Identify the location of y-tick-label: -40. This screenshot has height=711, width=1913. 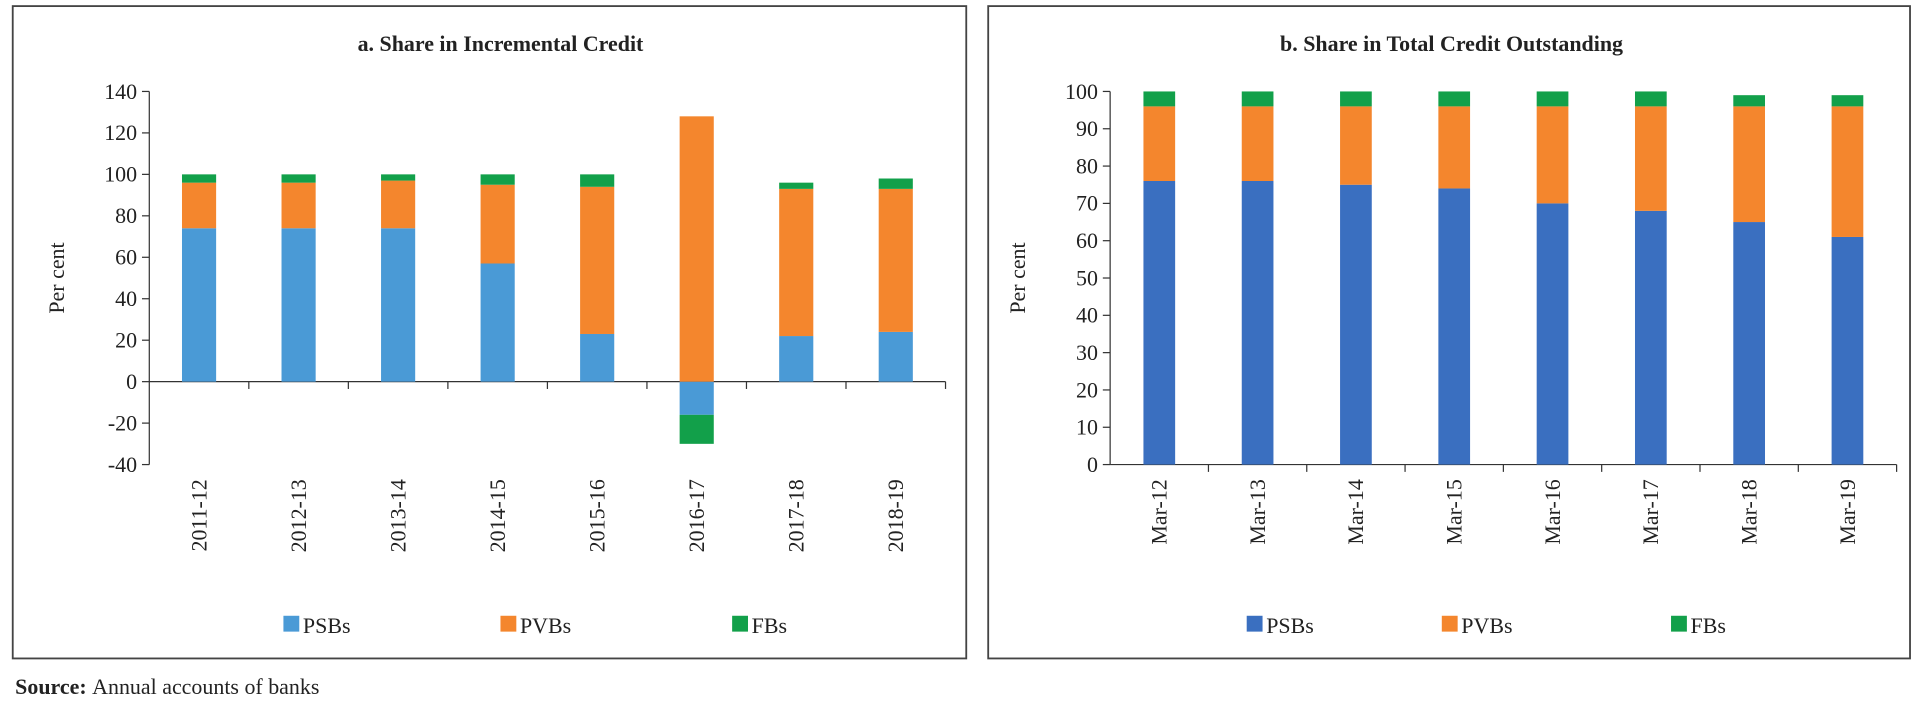
(122, 464).